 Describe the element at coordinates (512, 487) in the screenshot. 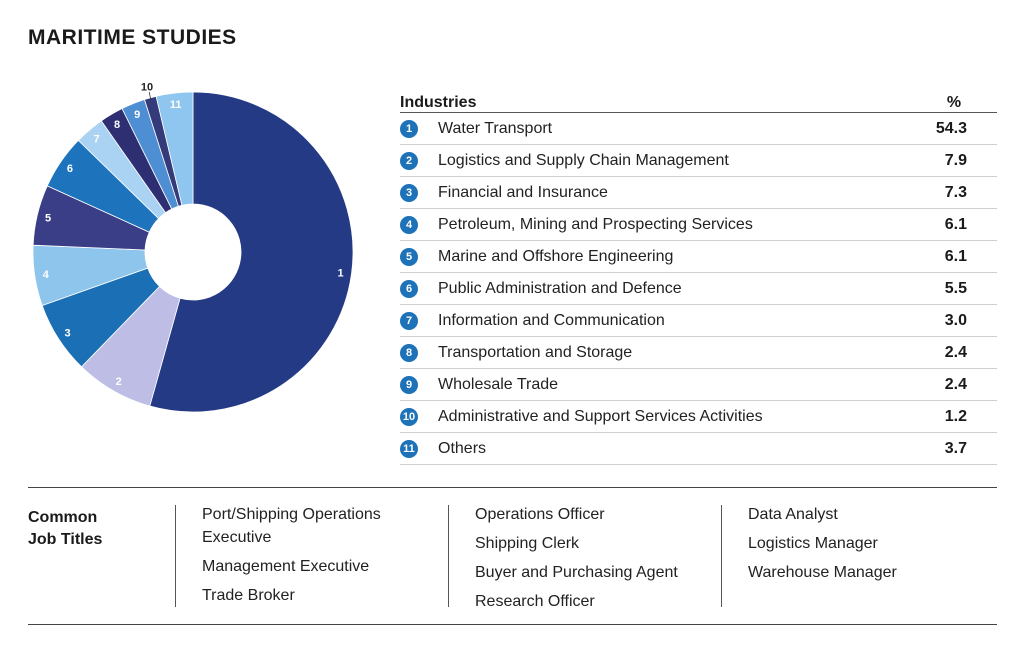

I see `divider-top` at that location.